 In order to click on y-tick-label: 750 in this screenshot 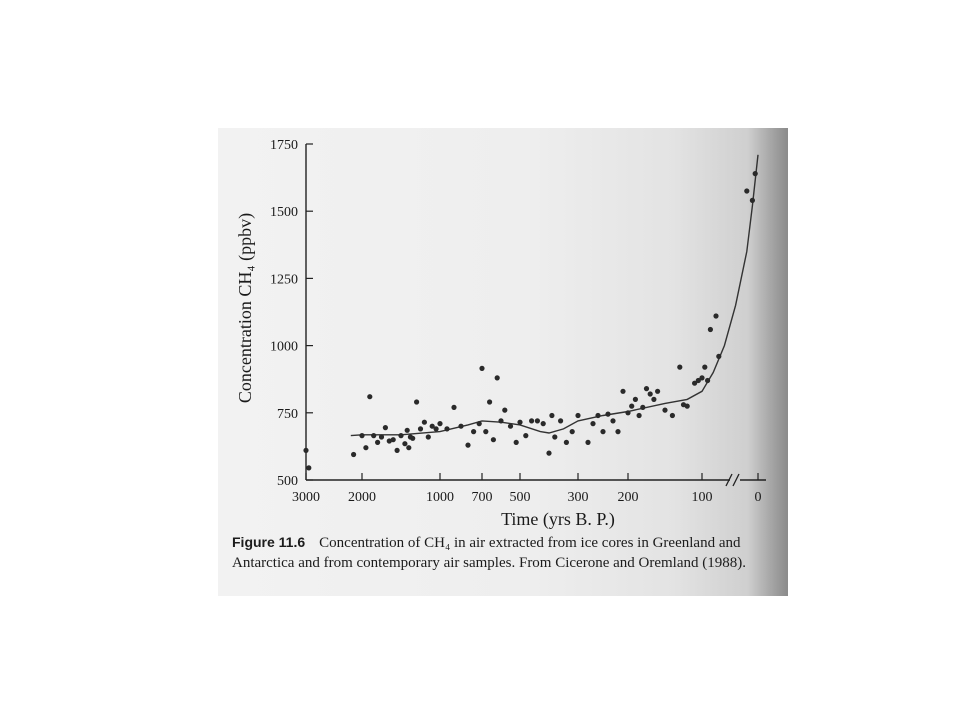, I will do `click(287, 414)`.